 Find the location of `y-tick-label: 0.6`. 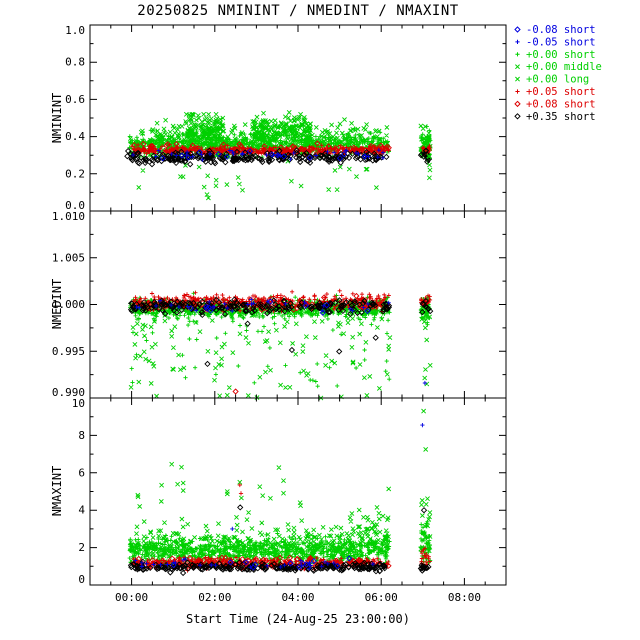

y-tick-label: 0.6 is located at coordinates (75, 99).